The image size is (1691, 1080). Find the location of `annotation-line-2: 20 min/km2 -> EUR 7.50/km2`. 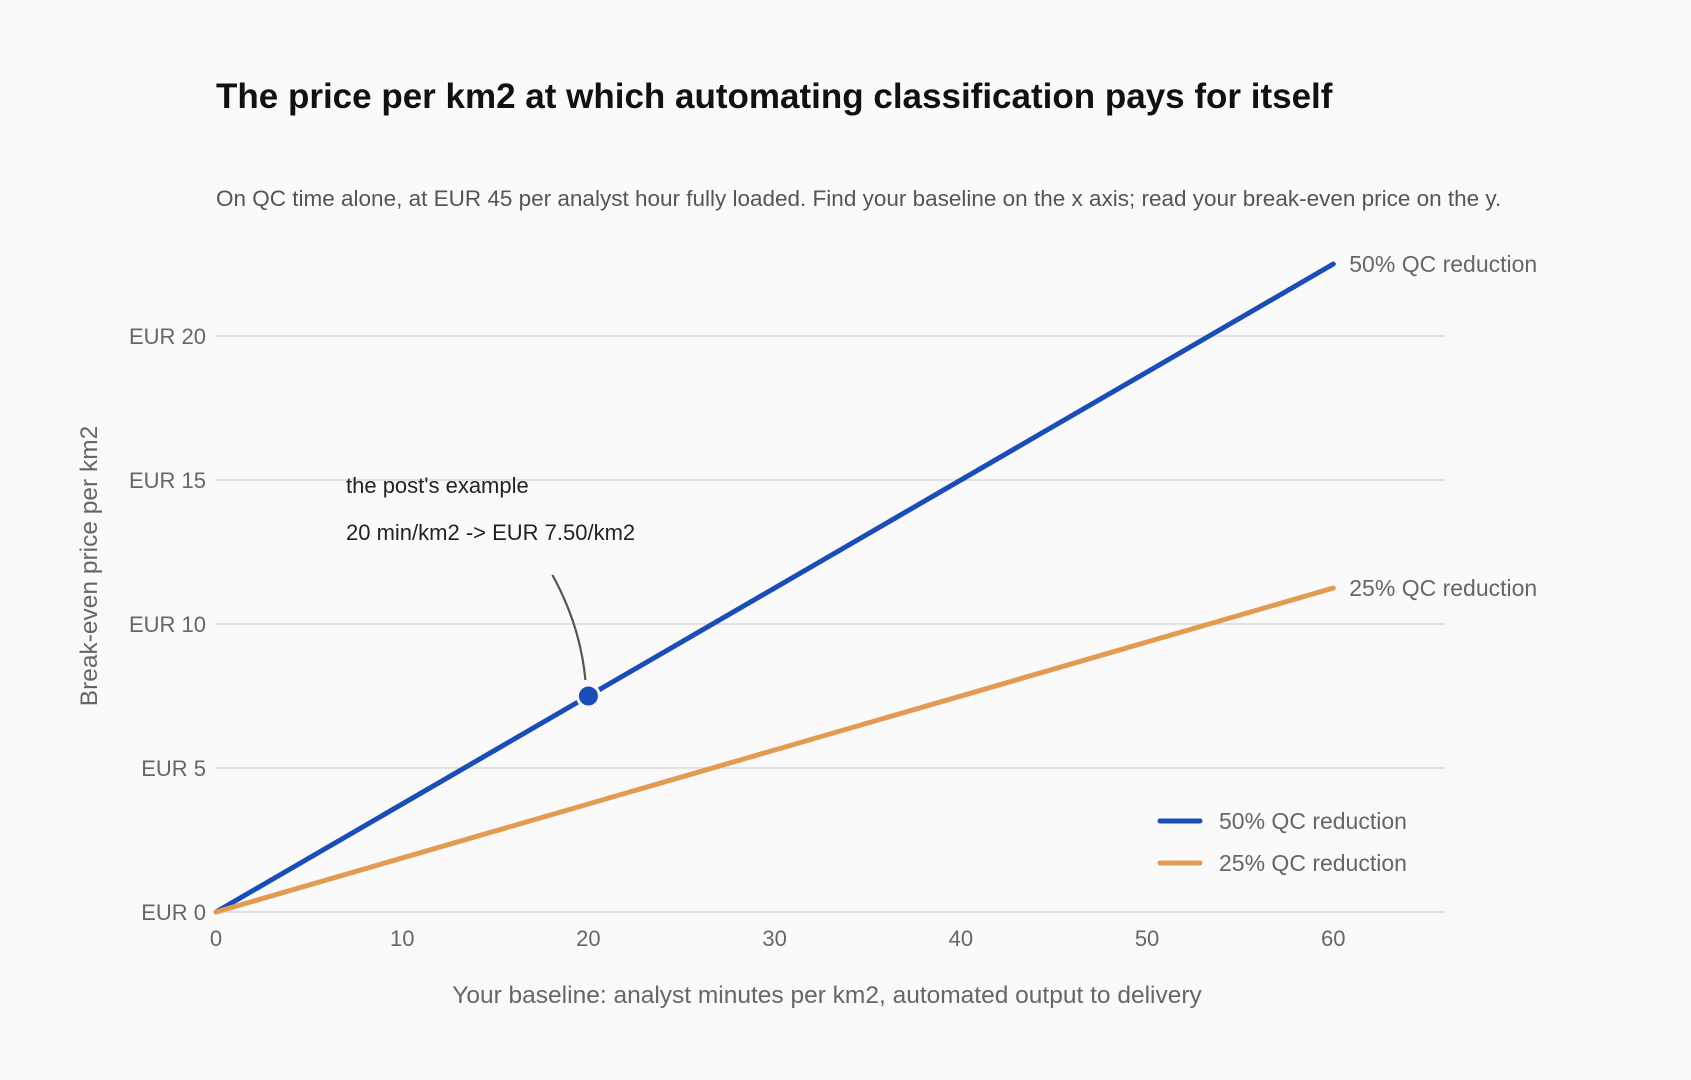

annotation-line-2: 20 min/km2 -> EUR 7.50/km2 is located at coordinates (490, 532).